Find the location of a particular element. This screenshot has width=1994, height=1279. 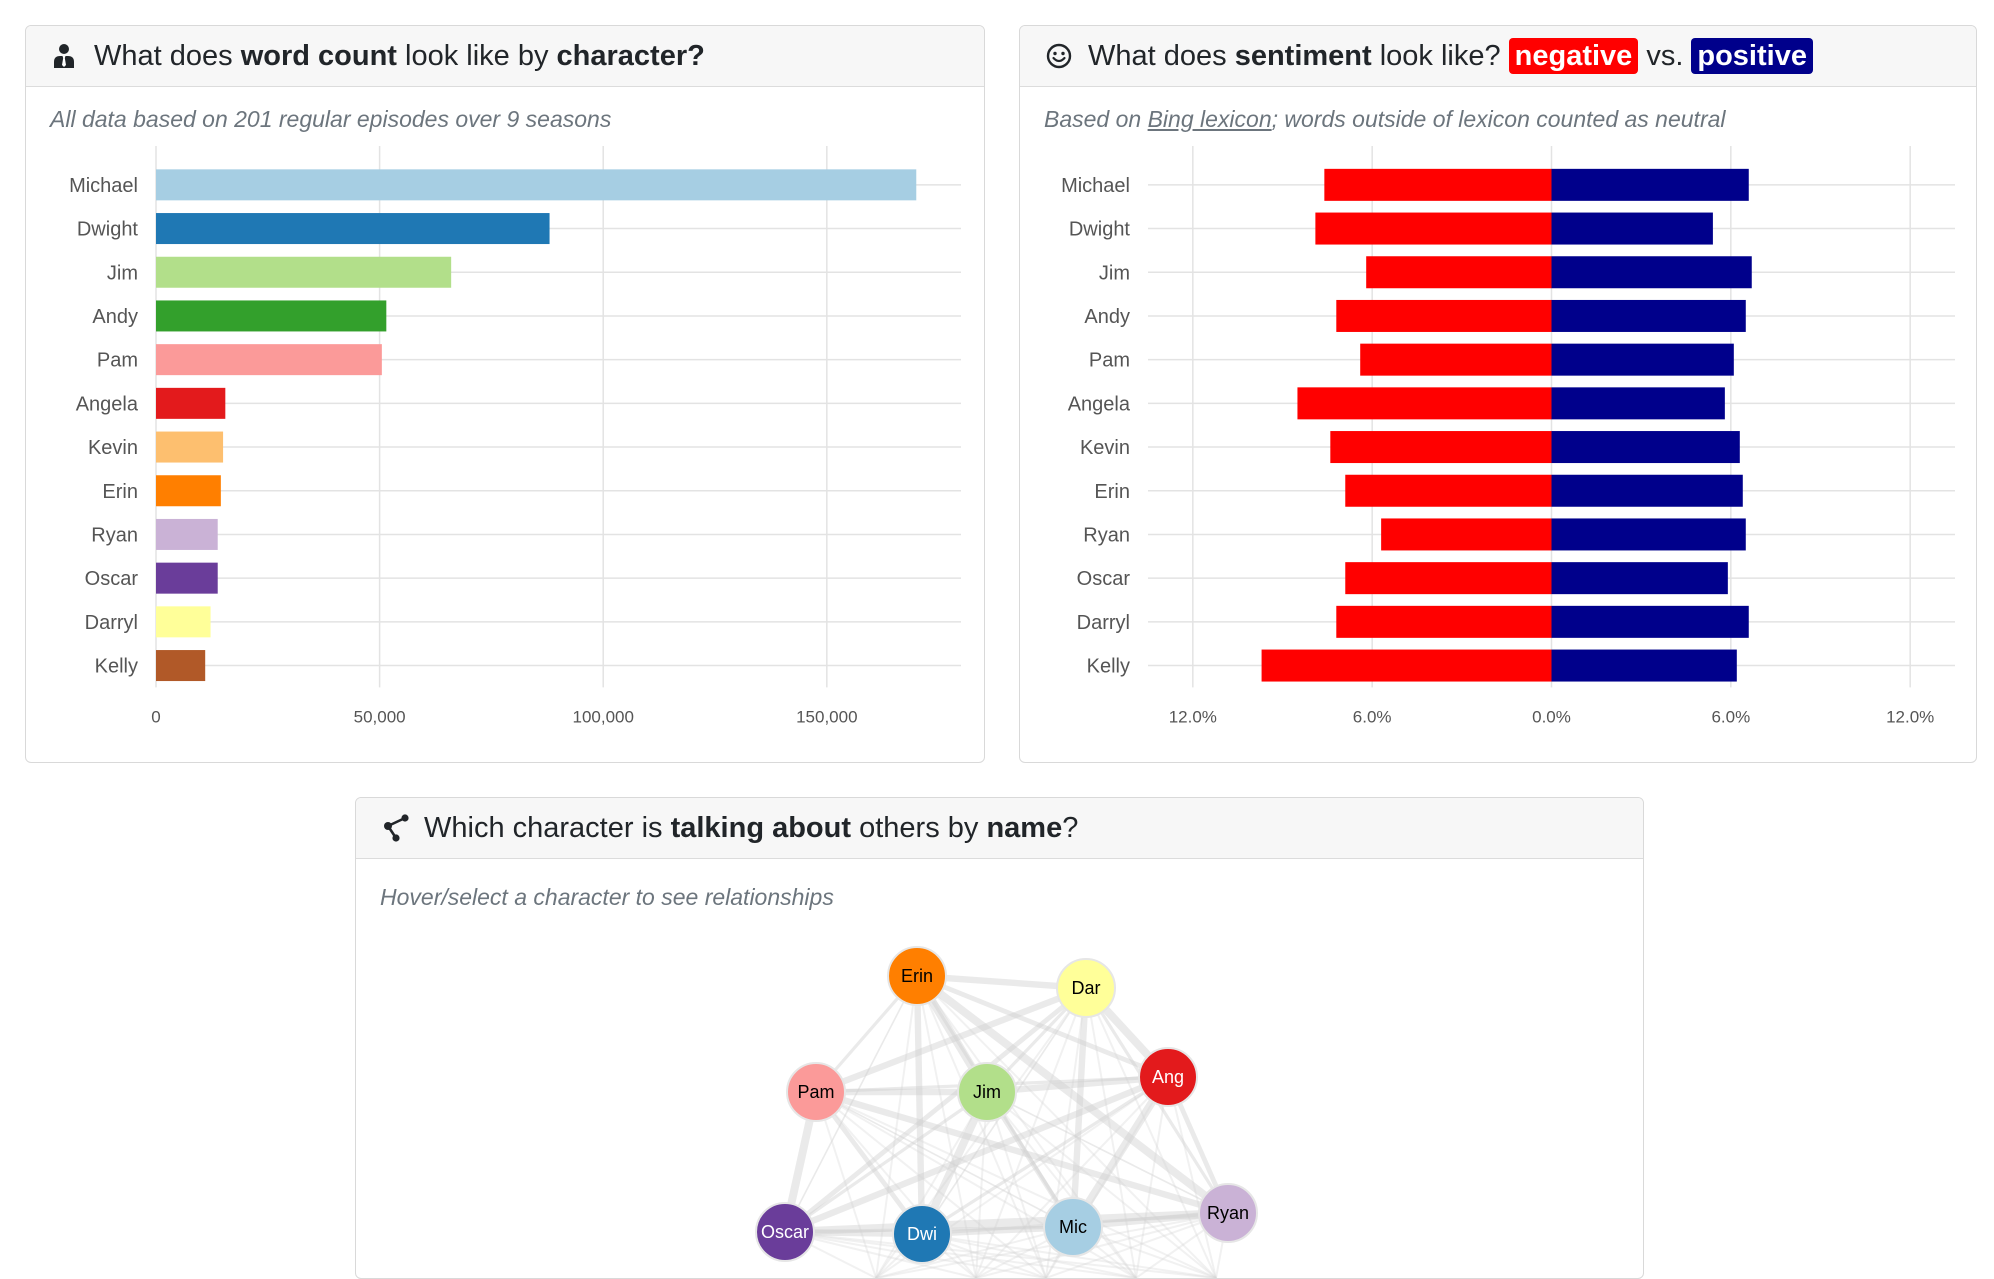

x-tick-label: 100,000 is located at coordinates (602, 716).